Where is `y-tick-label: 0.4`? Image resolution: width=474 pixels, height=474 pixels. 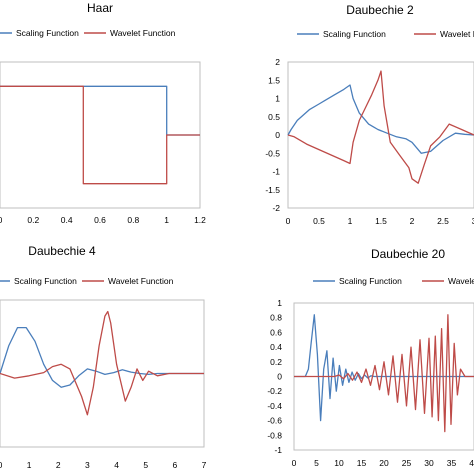 y-tick-label: 0.4 is located at coordinates (276, 347).